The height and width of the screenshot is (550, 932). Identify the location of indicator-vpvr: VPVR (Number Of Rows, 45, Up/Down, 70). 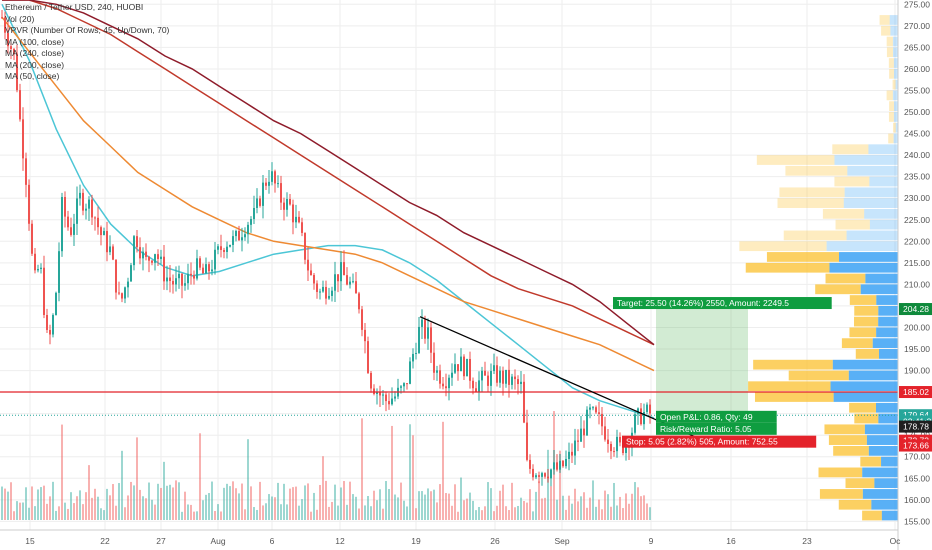
(87, 30).